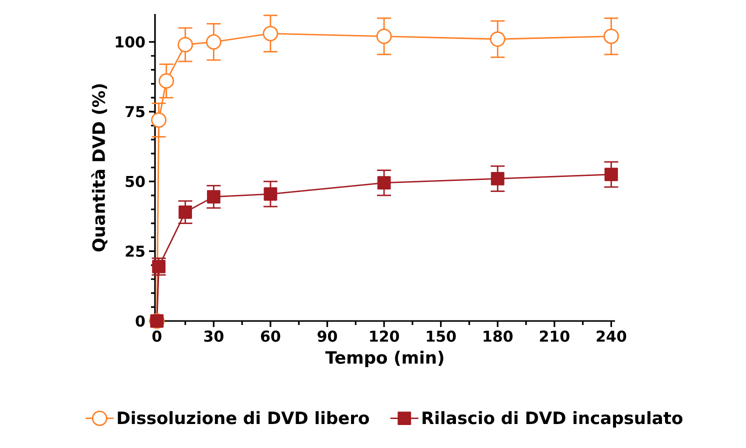 The width and height of the screenshot is (746, 448). Describe the element at coordinates (441, 336) in the screenshot. I see `x-tick-label: 150` at that location.